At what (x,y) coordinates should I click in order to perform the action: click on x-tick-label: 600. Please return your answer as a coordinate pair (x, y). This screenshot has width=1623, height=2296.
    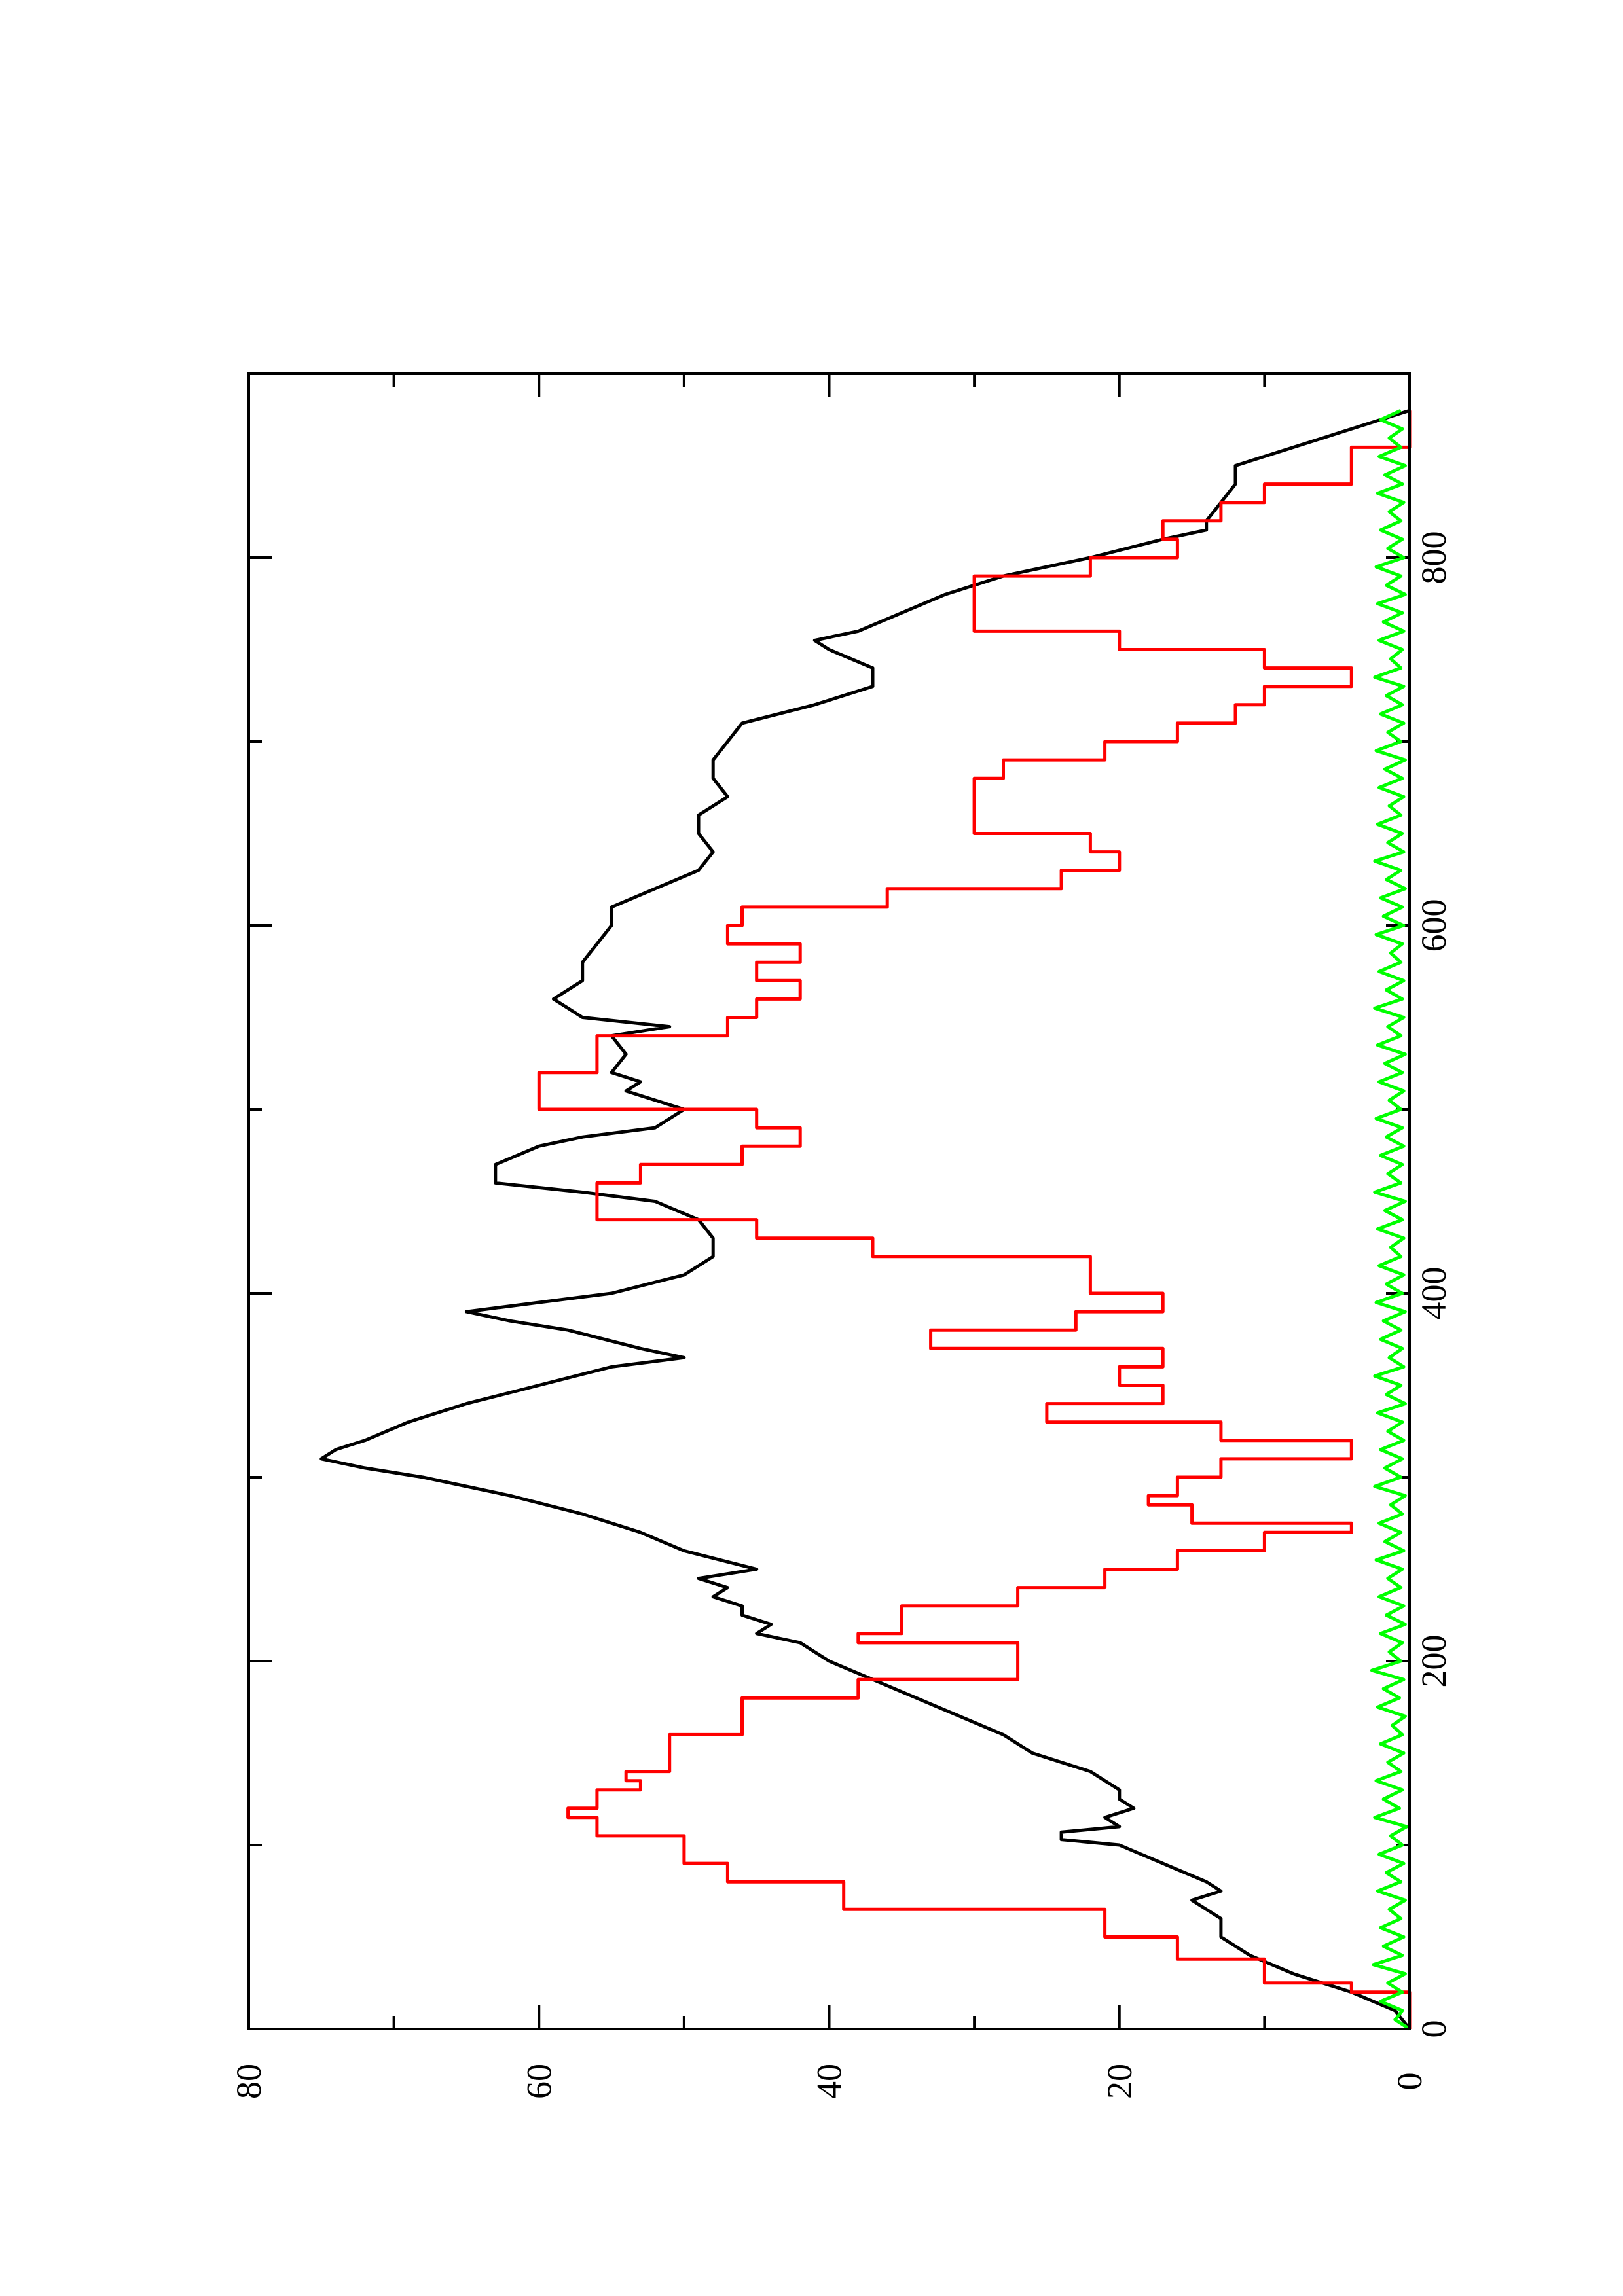
    Looking at the image, I should click on (1433, 925).